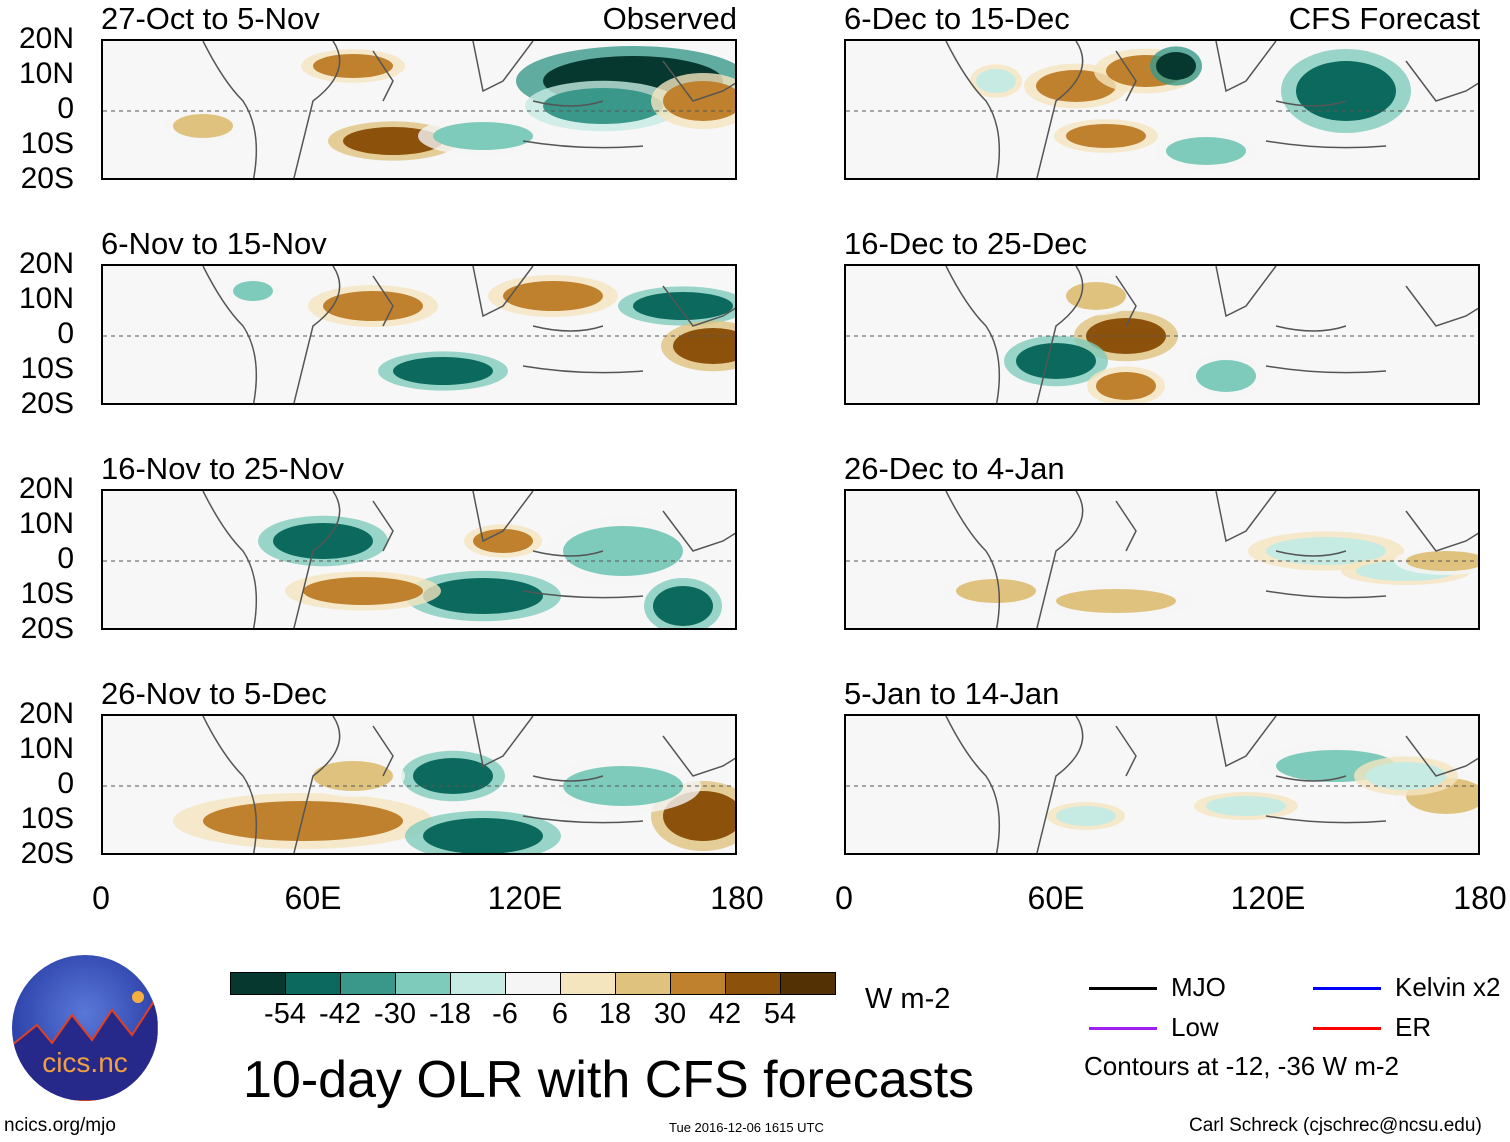  Describe the element at coordinates (214, 243) in the screenshot. I see `panel-title: 6-Nov to 15-Nov` at that location.